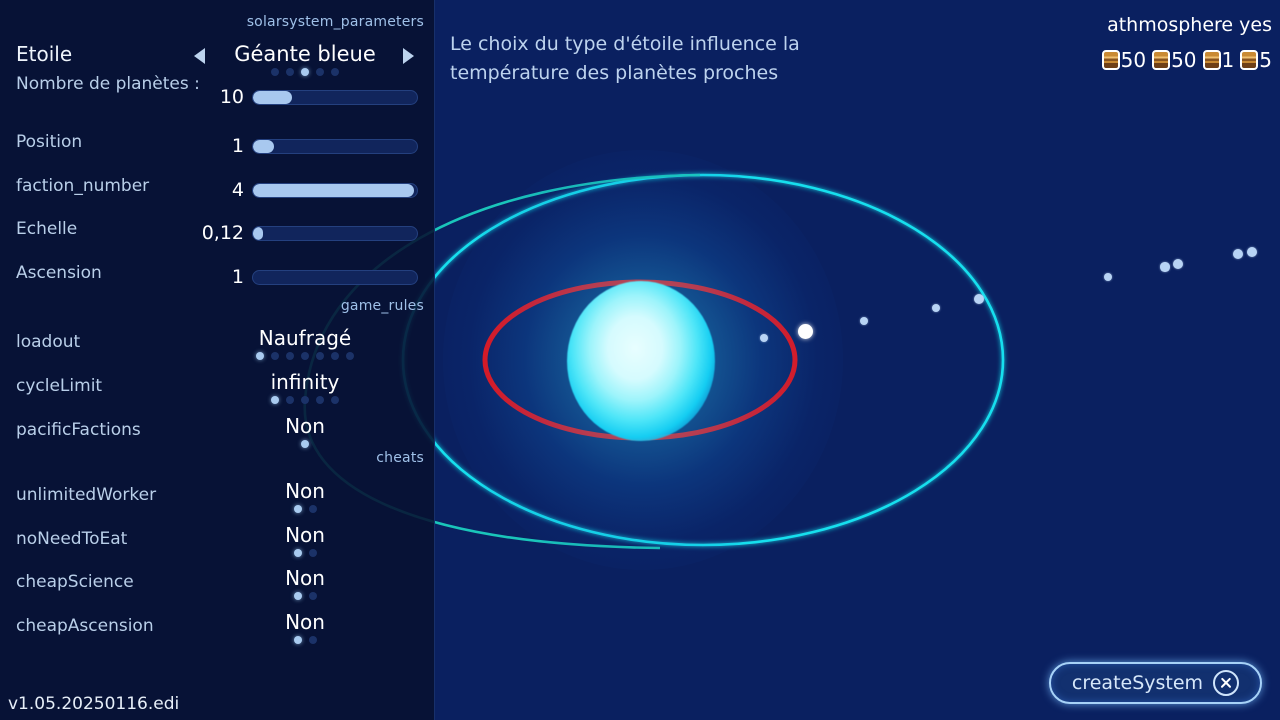 The height and width of the screenshot is (720, 1280). I want to click on close-x-icon, so click(1226, 683).